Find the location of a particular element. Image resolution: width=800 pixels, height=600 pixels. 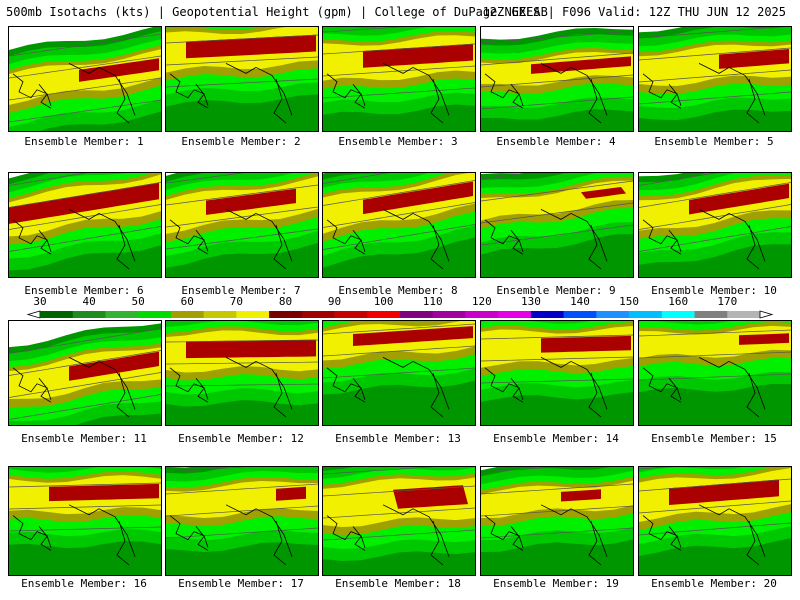

member-caption-20: Ensemble Member: 20 is located at coordinates (714, 583).